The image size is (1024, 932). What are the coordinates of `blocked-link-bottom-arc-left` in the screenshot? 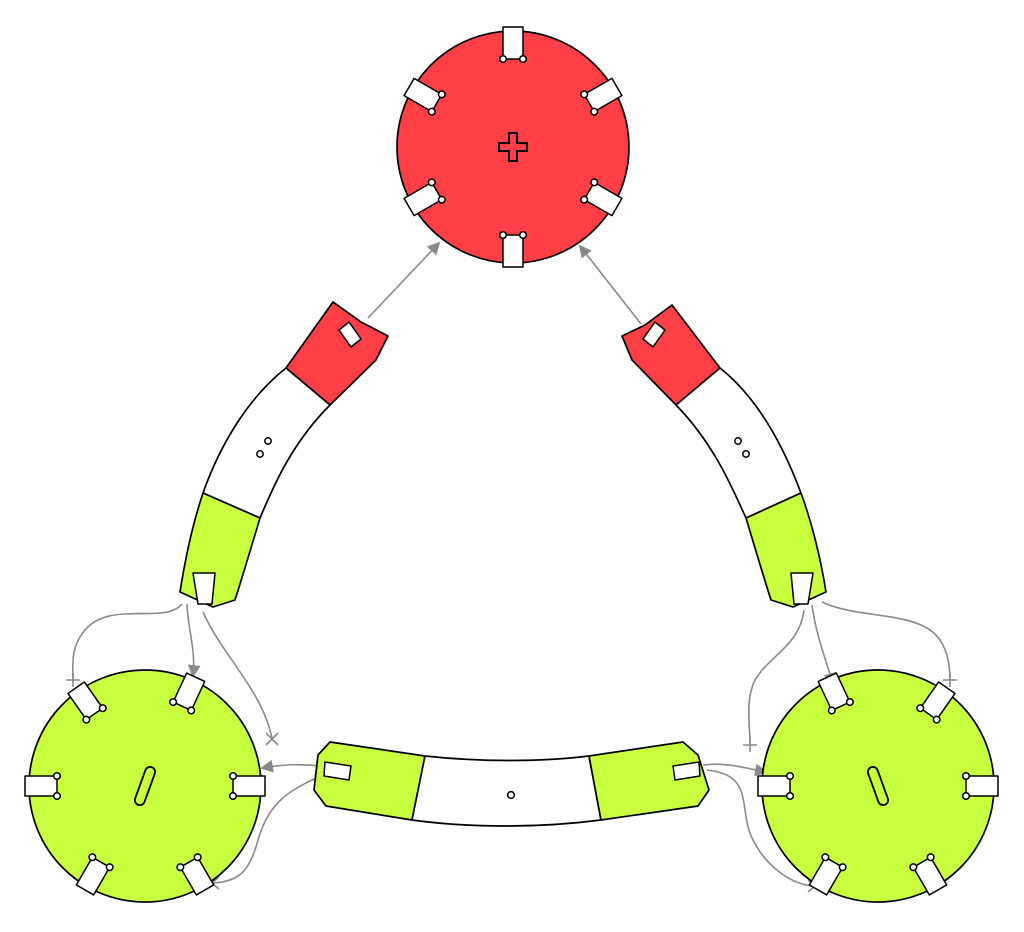 It's located at (268, 828).